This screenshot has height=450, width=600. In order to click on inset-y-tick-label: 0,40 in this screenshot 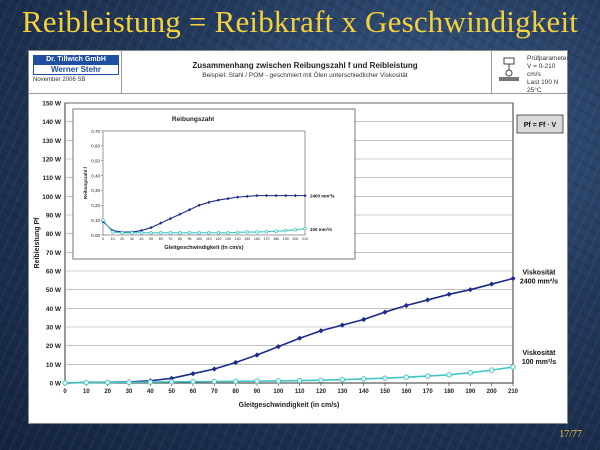, I will do `click(95, 175)`.